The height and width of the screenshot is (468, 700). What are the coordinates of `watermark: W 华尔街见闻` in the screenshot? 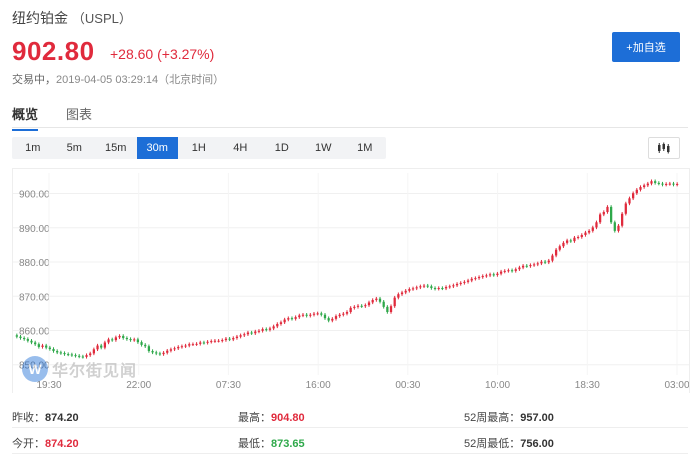 It's located at (79, 369).